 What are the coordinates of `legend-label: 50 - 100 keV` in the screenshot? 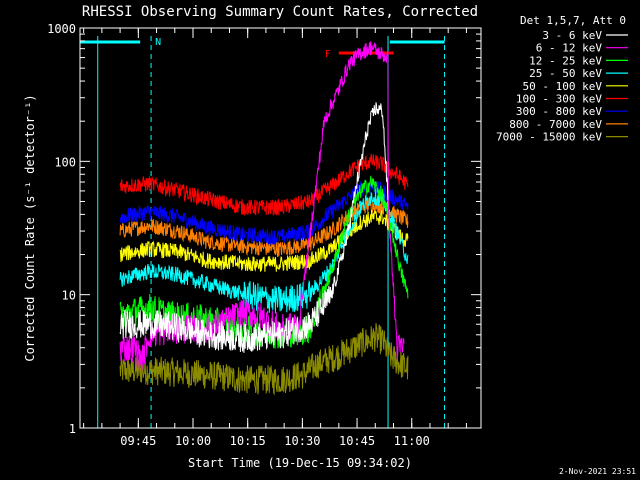 It's located at (563, 86).